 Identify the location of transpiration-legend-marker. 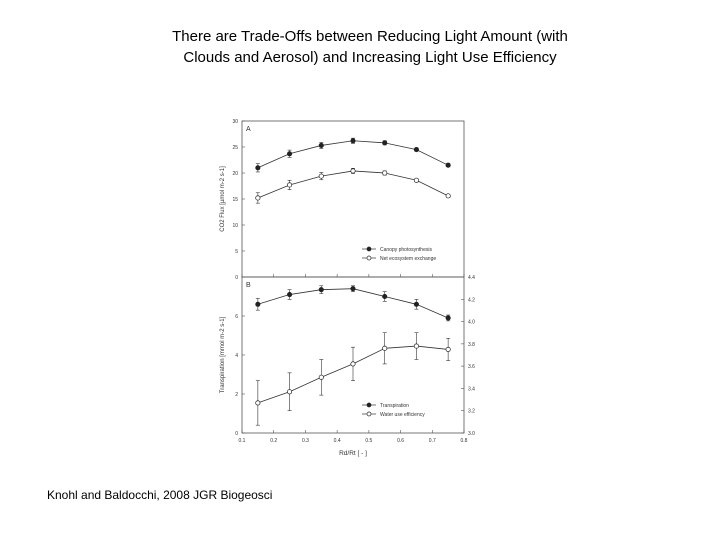
(369, 405).